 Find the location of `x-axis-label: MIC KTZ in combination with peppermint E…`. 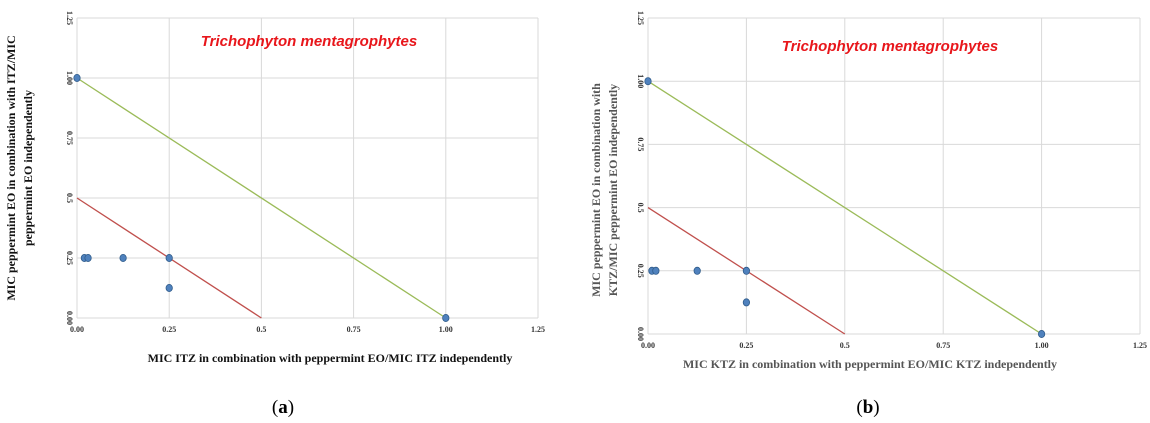

x-axis-label: MIC KTZ in combination with peppermint E… is located at coordinates (870, 364).